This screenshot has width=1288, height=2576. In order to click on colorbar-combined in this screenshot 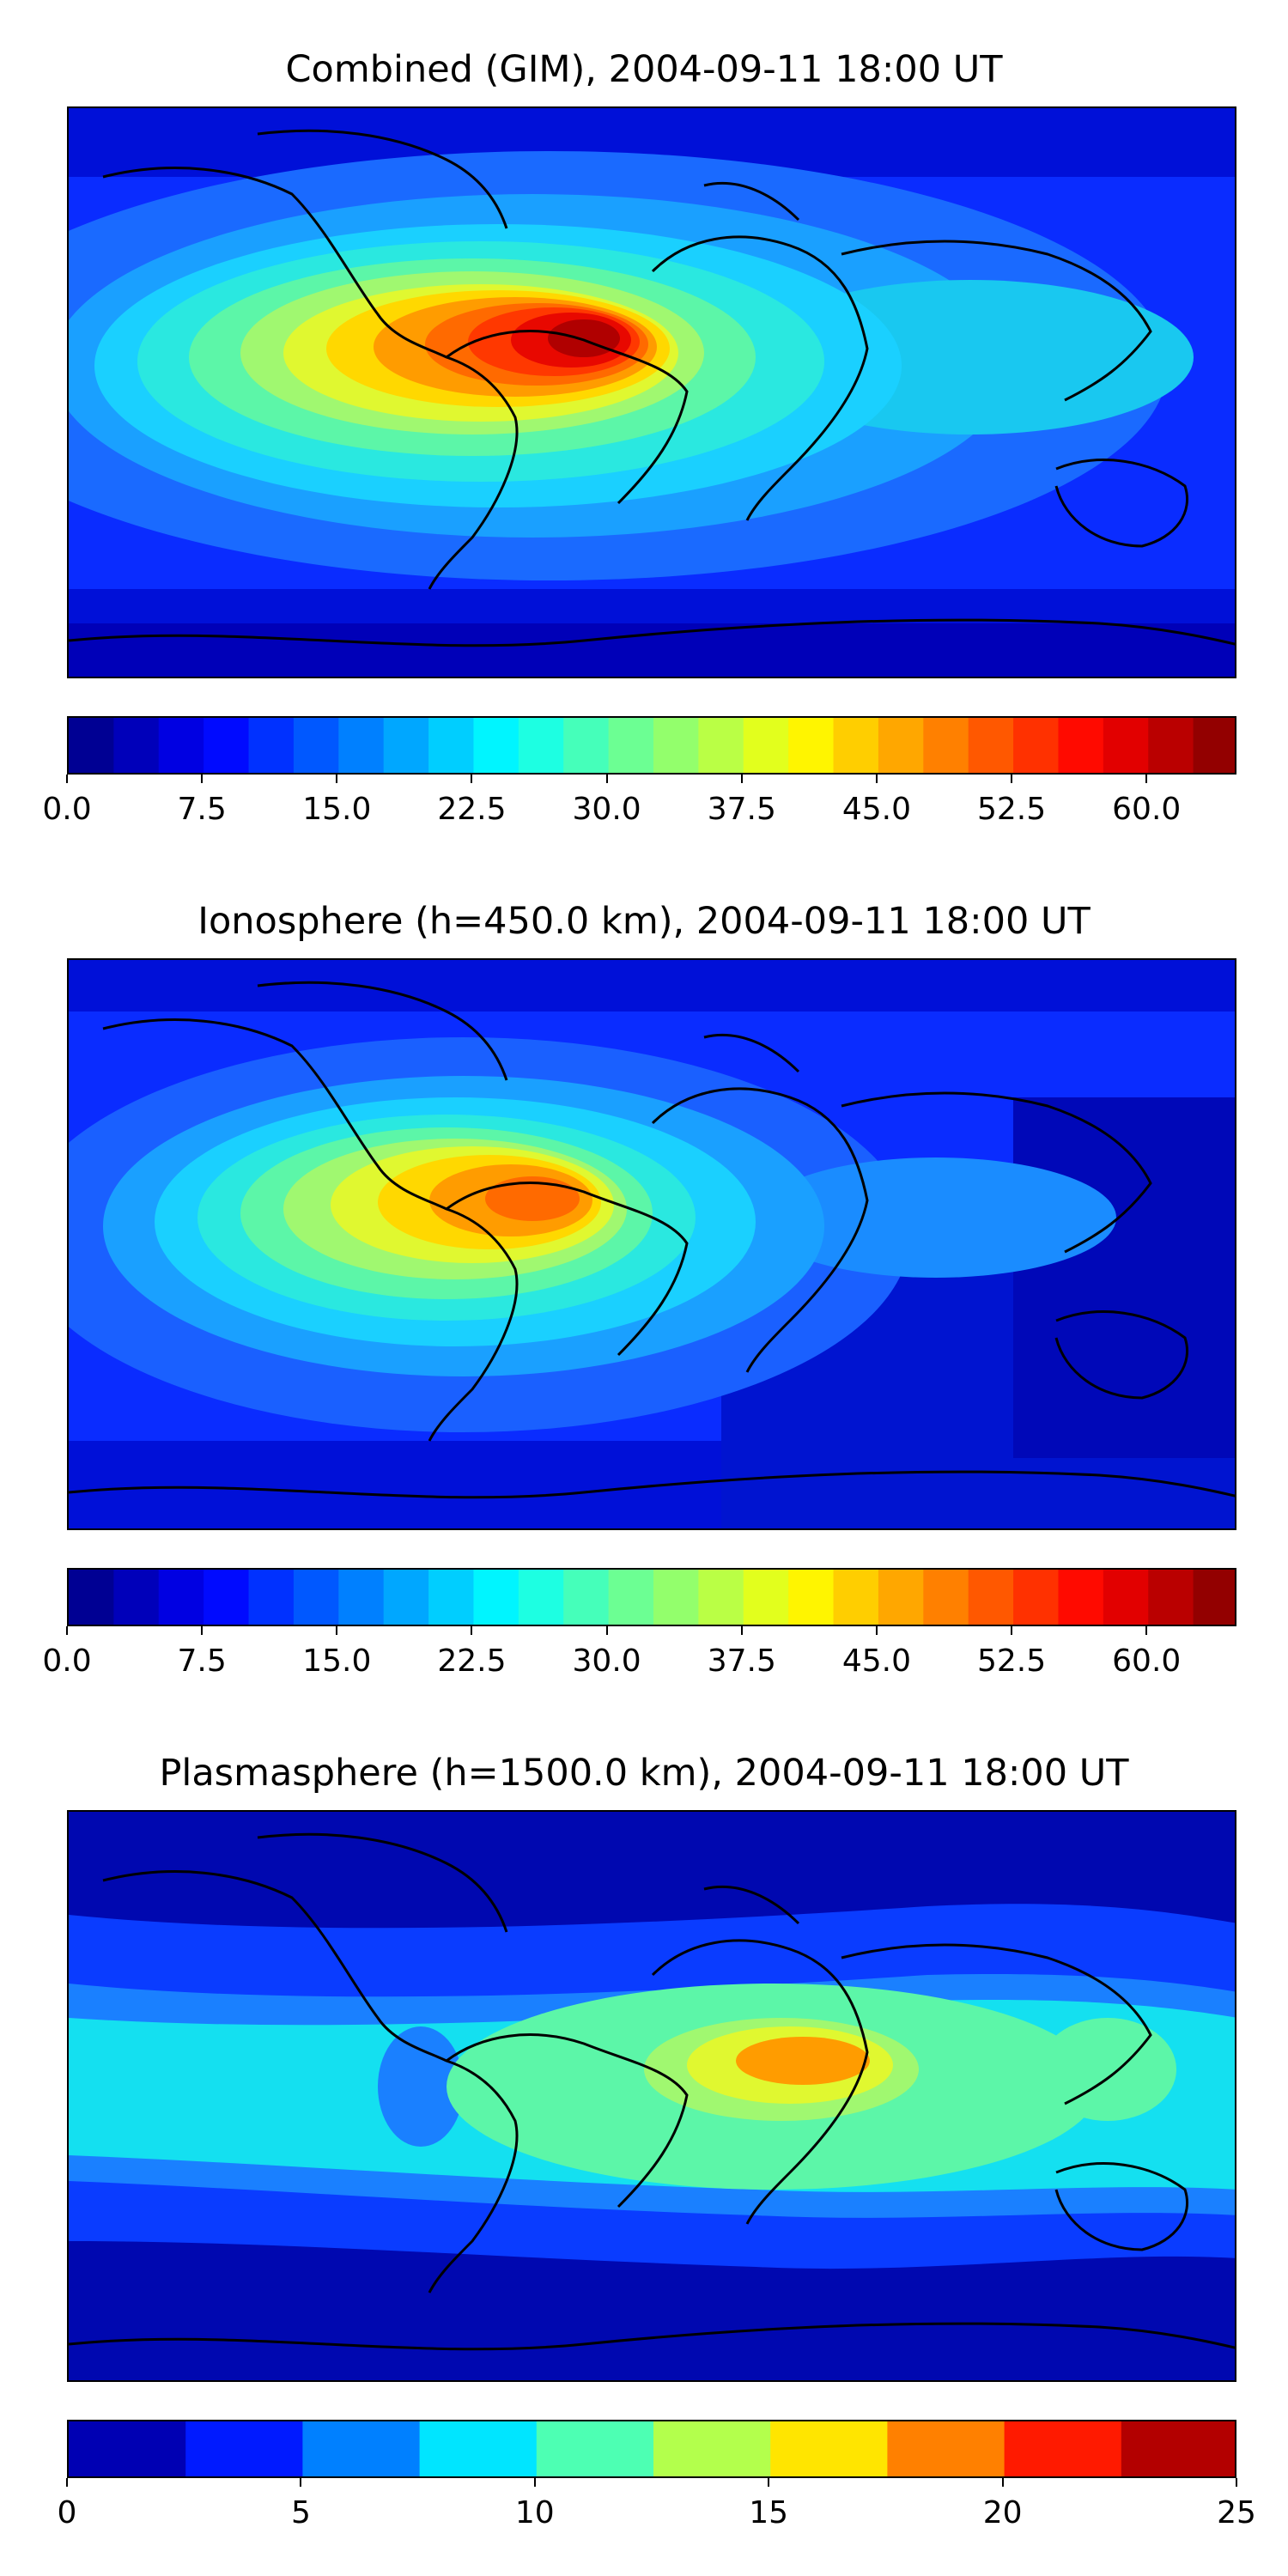, I will do `click(651, 746)`.